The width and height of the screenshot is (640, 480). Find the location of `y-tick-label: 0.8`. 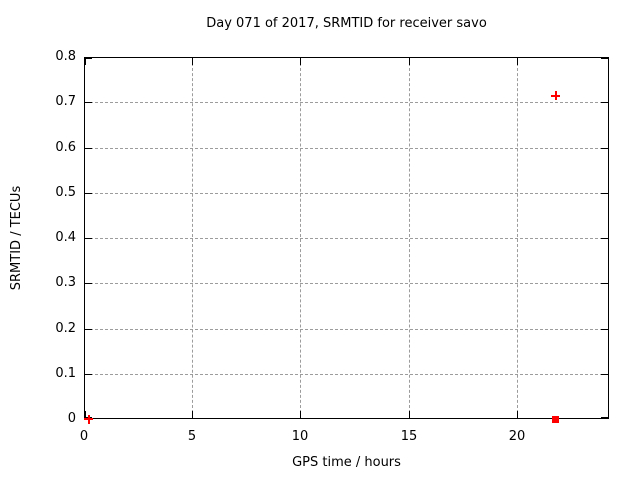

y-tick-label: 0.8 is located at coordinates (65, 56).